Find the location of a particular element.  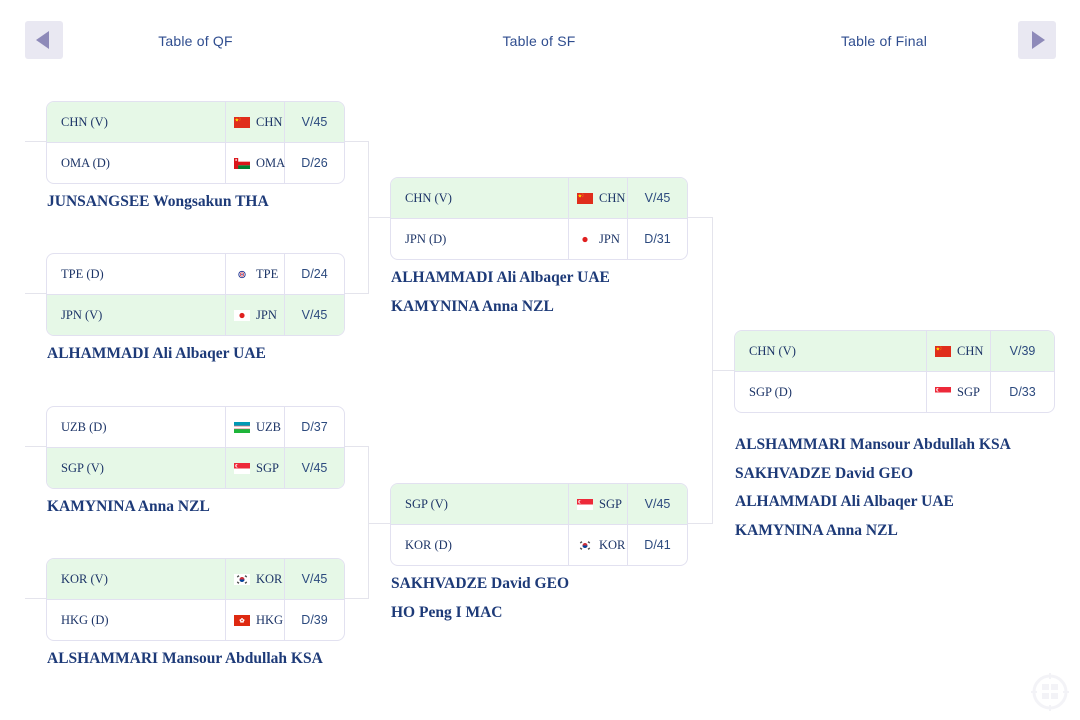

match-row: SGP (D) SGP D/33 is located at coordinates (894, 391).